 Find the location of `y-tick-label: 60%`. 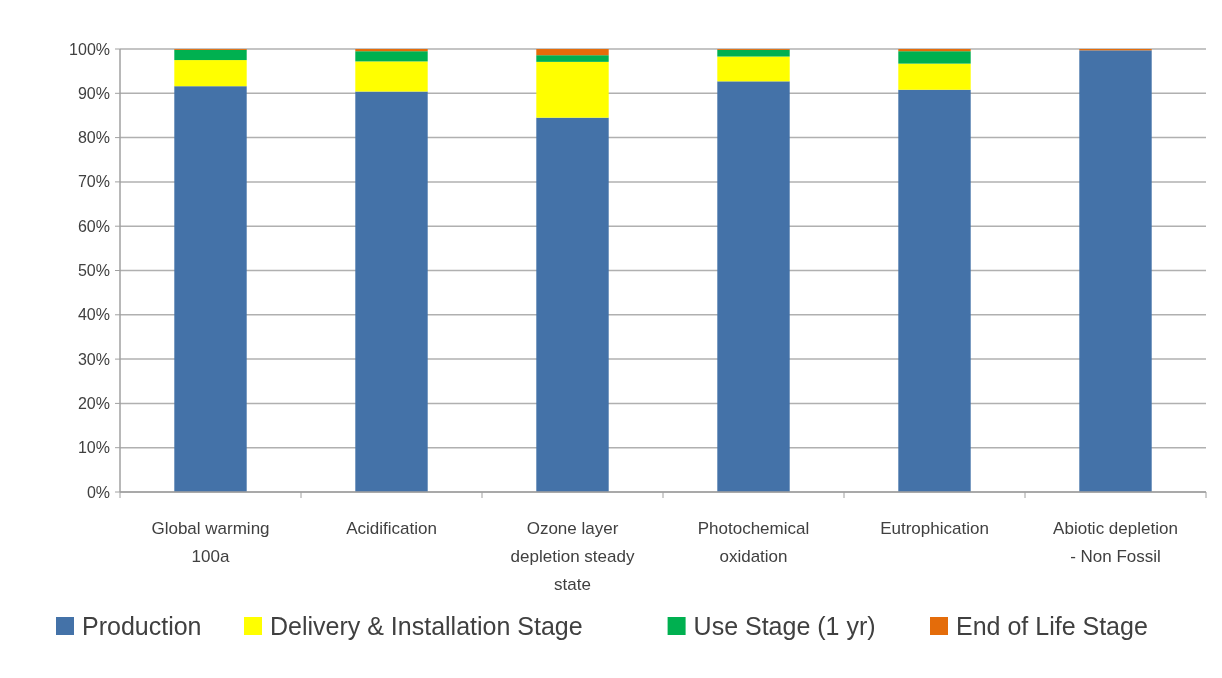

y-tick-label: 60% is located at coordinates (93, 226).